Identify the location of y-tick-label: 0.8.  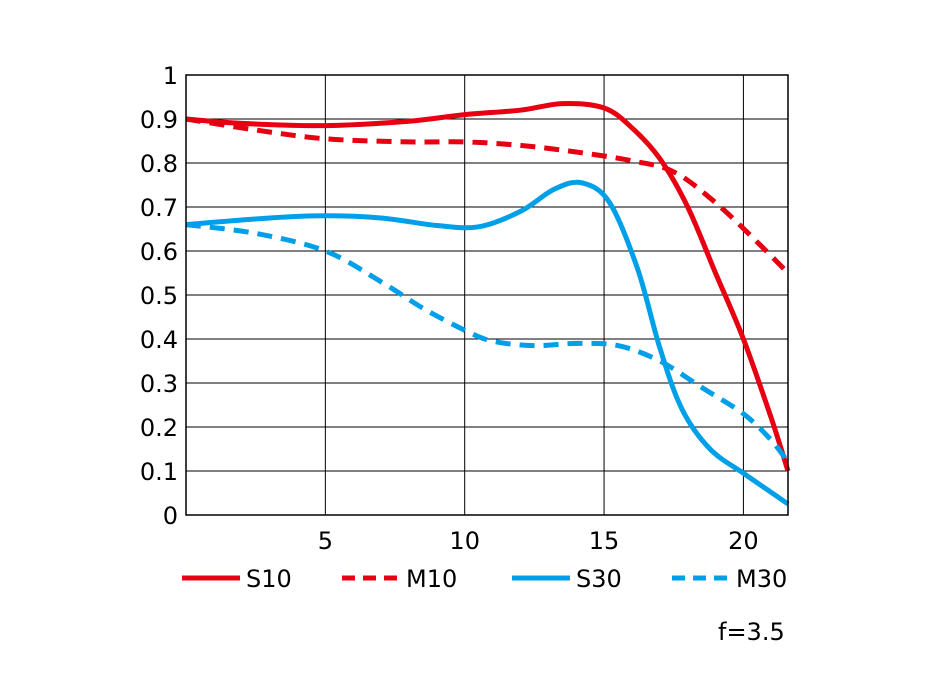
(159, 164).